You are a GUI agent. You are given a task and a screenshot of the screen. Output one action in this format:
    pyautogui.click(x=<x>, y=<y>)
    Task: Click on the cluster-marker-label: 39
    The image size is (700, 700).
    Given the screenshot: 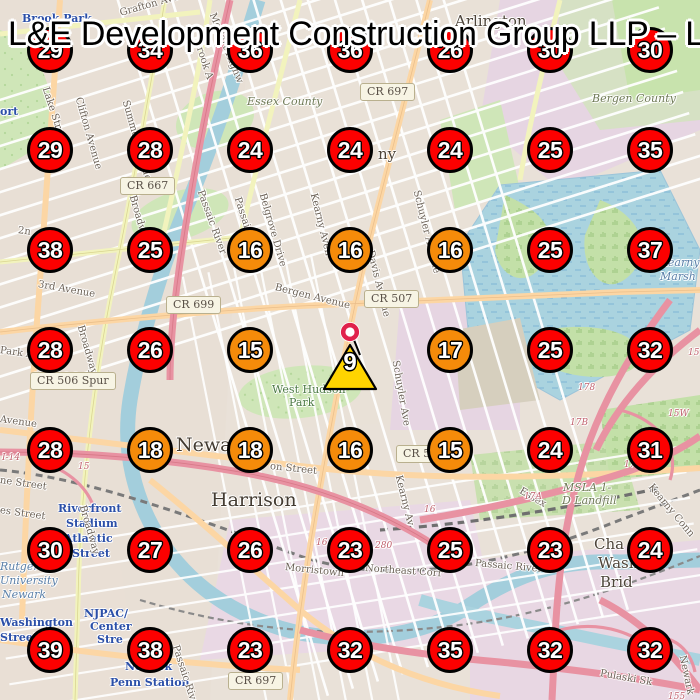 What is the action you would take?
    pyautogui.click(x=50, y=649)
    